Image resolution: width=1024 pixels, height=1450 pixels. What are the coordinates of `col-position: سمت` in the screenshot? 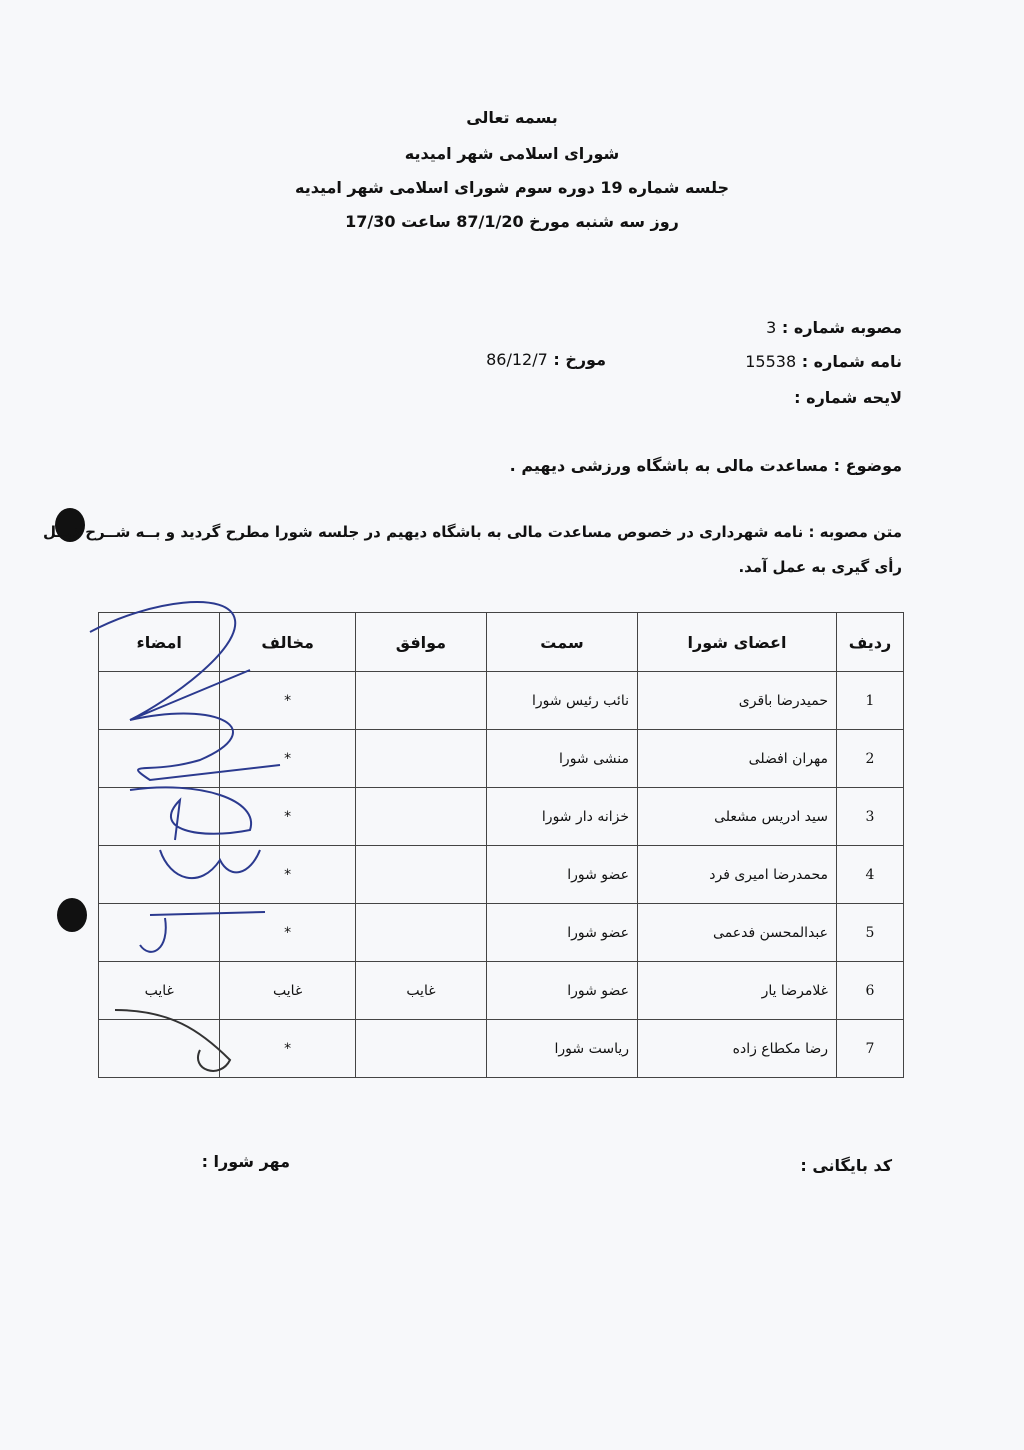 It's located at (562, 642).